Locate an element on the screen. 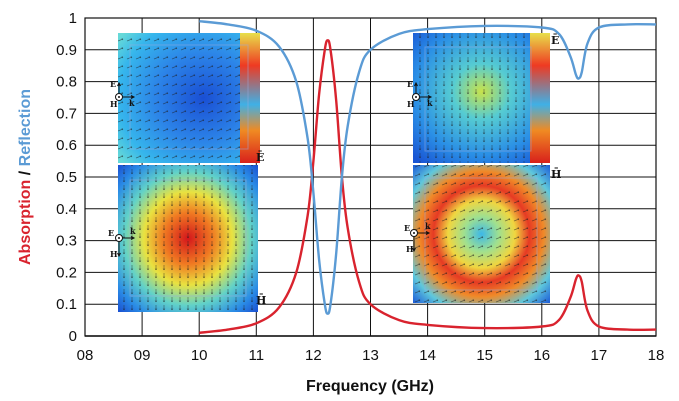 Image resolution: width=679 pixels, height=401 pixels. y-axis-title-reflection: Reflection is located at coordinates (25, 127).